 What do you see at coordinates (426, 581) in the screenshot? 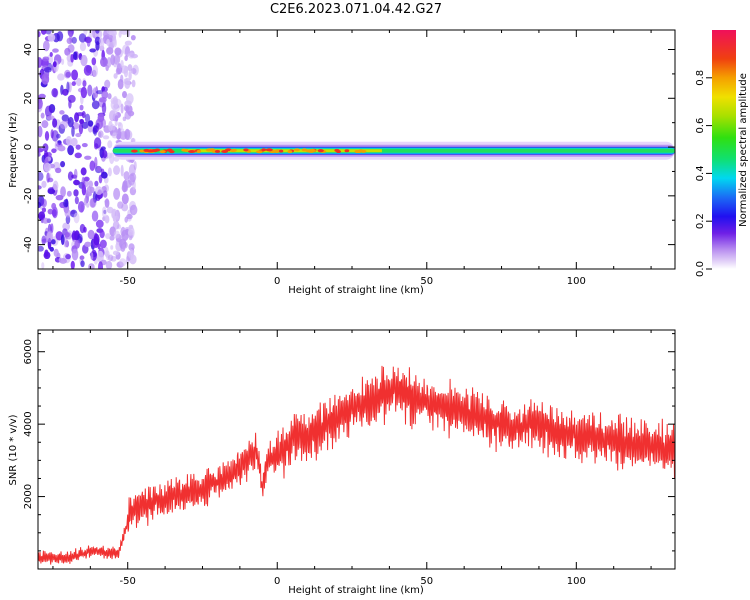
I see `x-tick-label: 50` at bounding box center [426, 581].